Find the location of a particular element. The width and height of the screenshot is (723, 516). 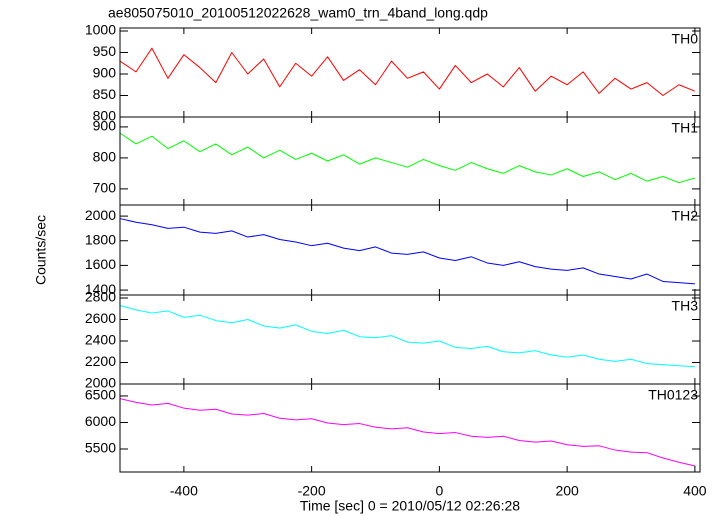

y-tick-label: 1400 is located at coordinates (100, 289).